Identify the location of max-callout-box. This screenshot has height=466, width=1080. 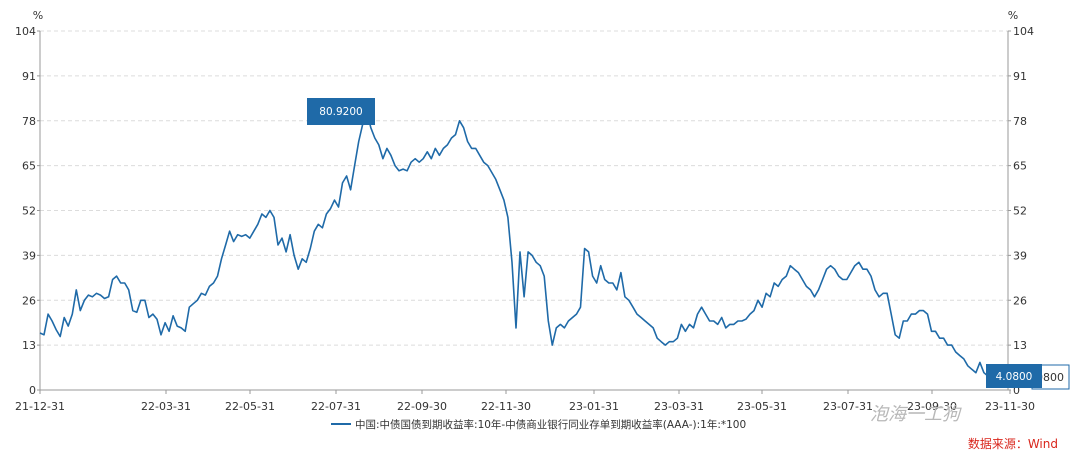
(341, 111).